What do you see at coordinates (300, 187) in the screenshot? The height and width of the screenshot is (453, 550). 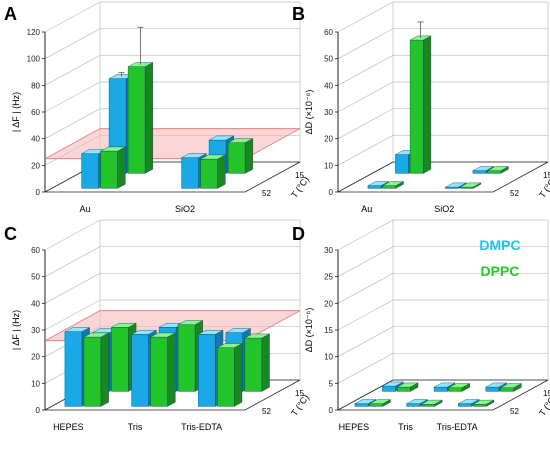 I see `z-axis-label: T (°C)` at bounding box center [300, 187].